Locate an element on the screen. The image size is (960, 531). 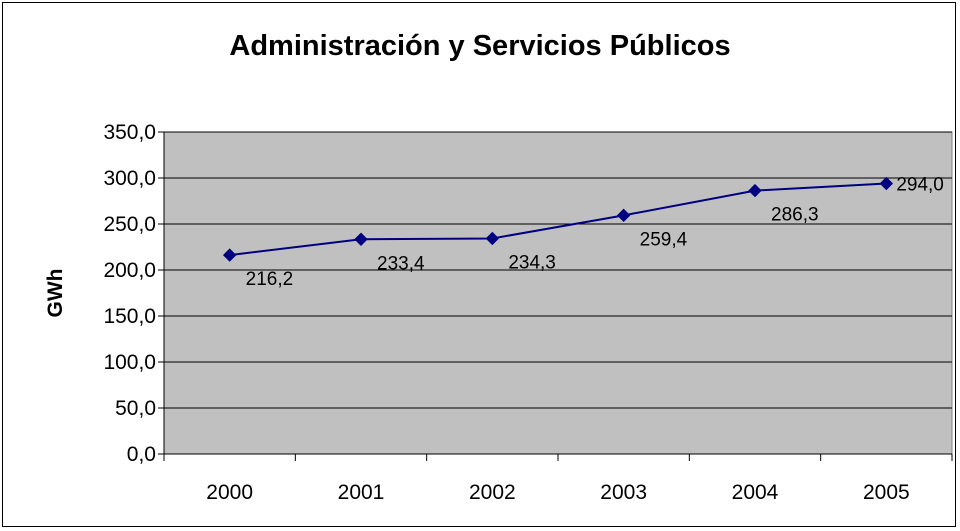
chart-title: Administración y Servicios Públicos is located at coordinates (480, 46).